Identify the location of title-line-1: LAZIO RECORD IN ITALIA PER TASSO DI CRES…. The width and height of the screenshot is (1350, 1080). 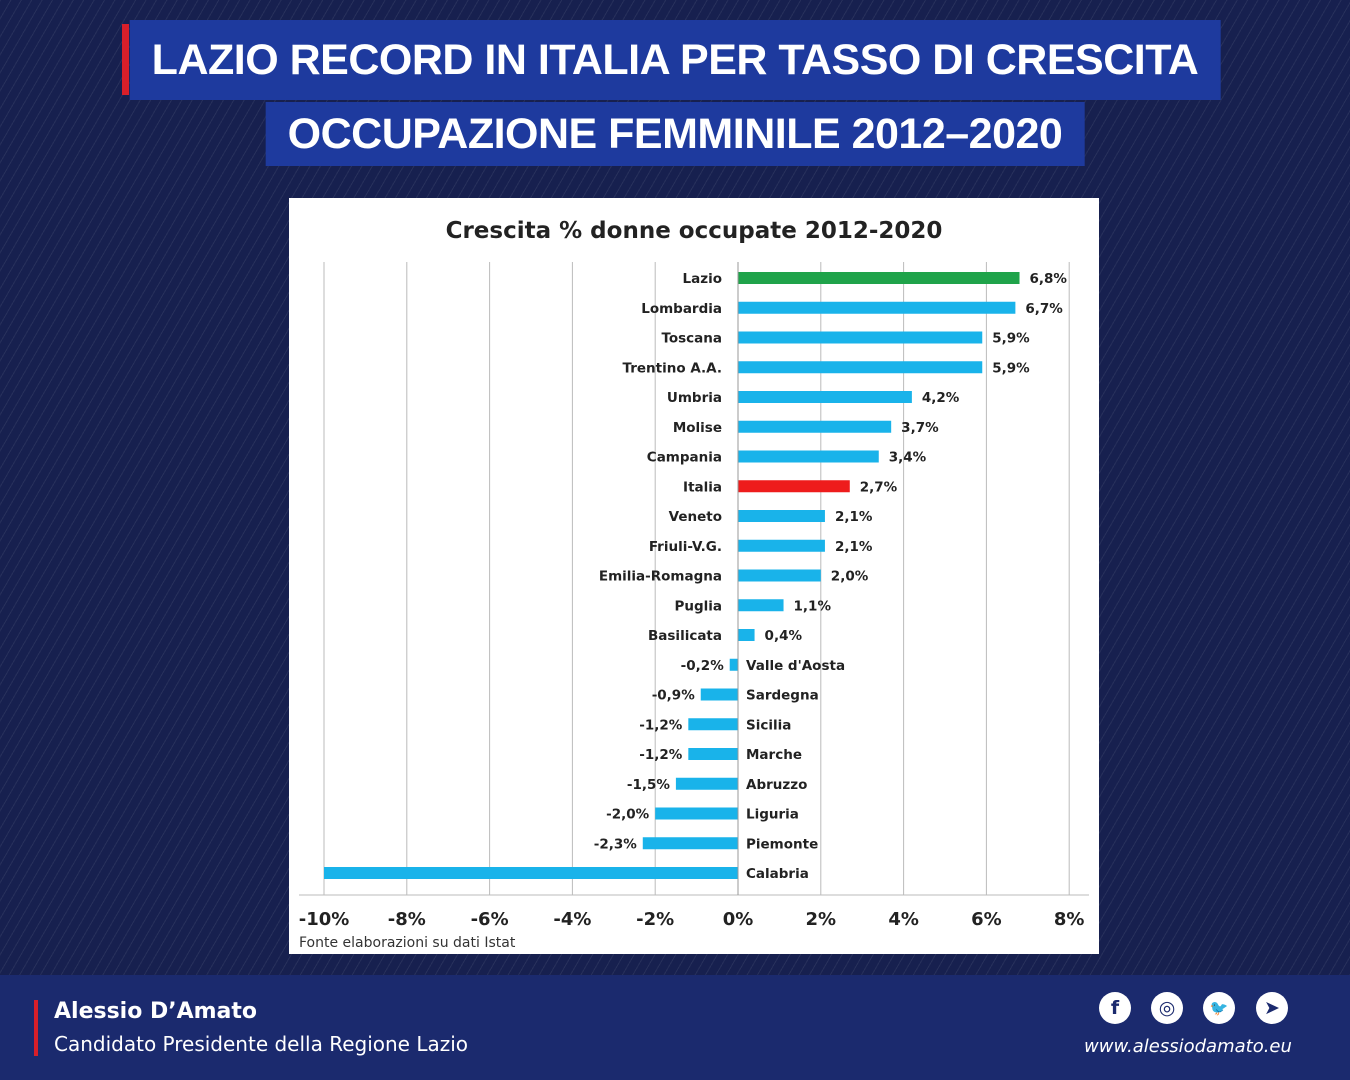
(675, 60).